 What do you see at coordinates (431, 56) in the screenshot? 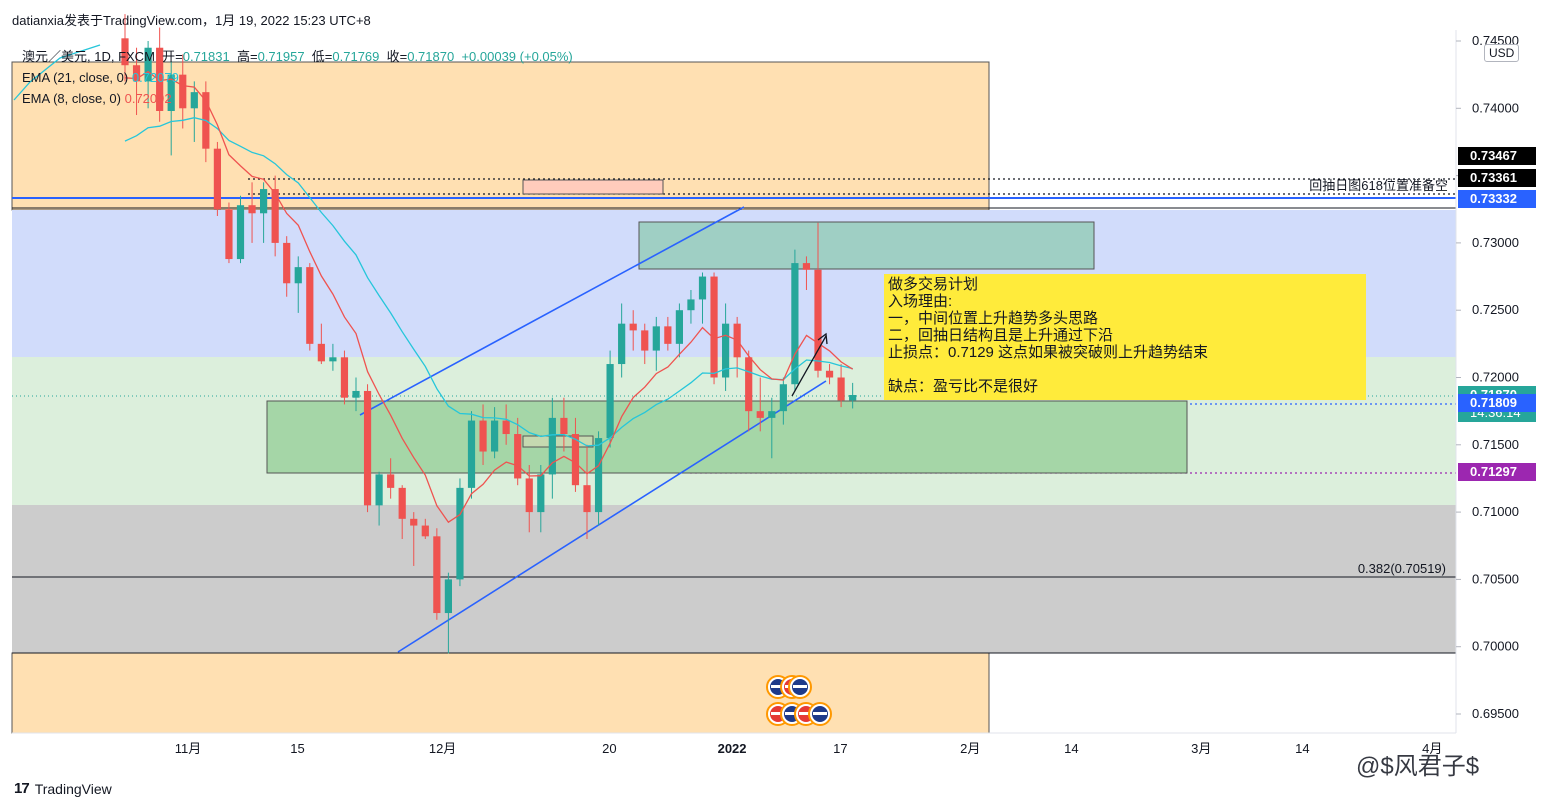
I see `legend-close: 0.71870` at bounding box center [431, 56].